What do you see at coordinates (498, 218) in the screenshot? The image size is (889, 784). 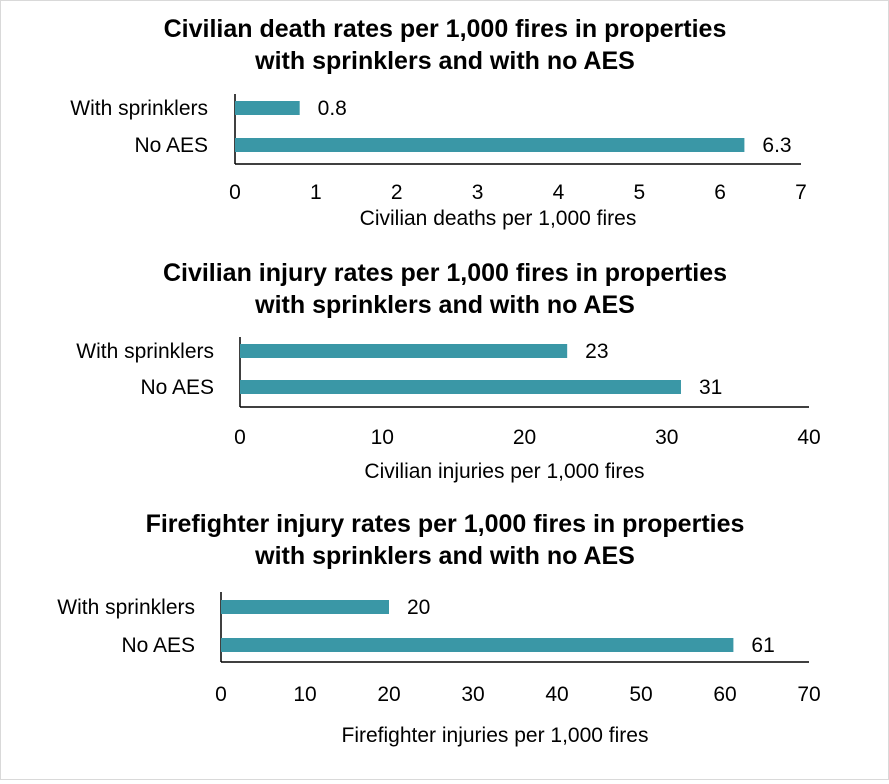 I see `chart-1-x-axis-label: Civilian deaths per 1,000 fires` at bounding box center [498, 218].